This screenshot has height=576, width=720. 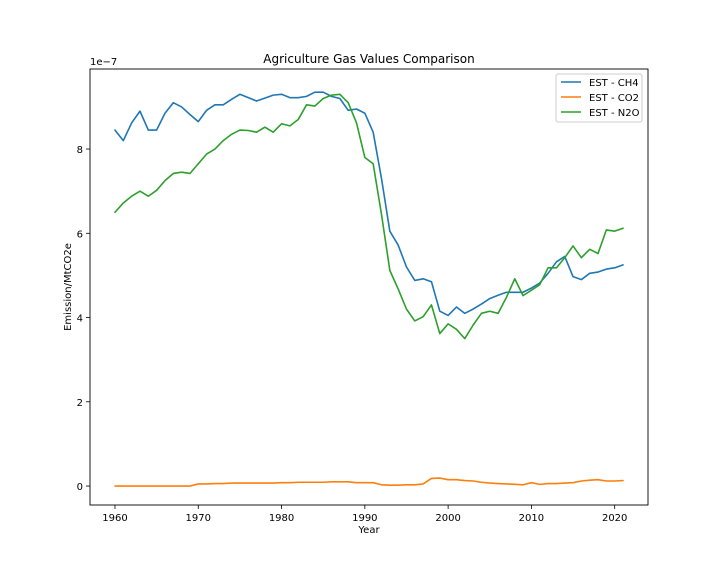 I want to click on x-axis-label: Year, so click(x=368, y=530).